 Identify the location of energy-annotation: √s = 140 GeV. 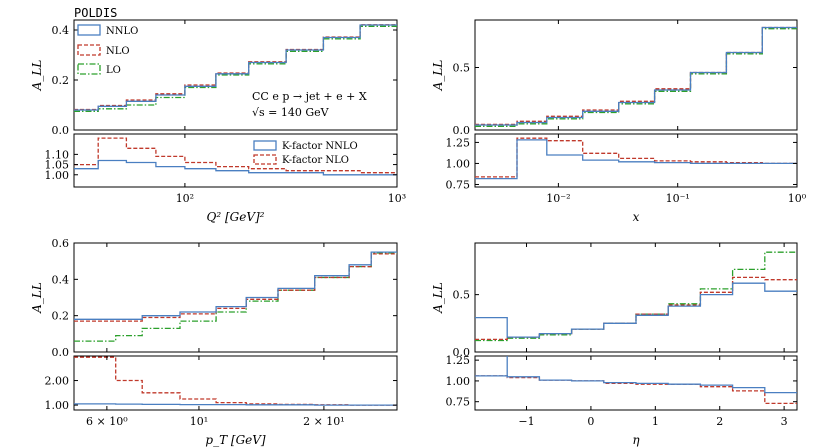
(291, 112).